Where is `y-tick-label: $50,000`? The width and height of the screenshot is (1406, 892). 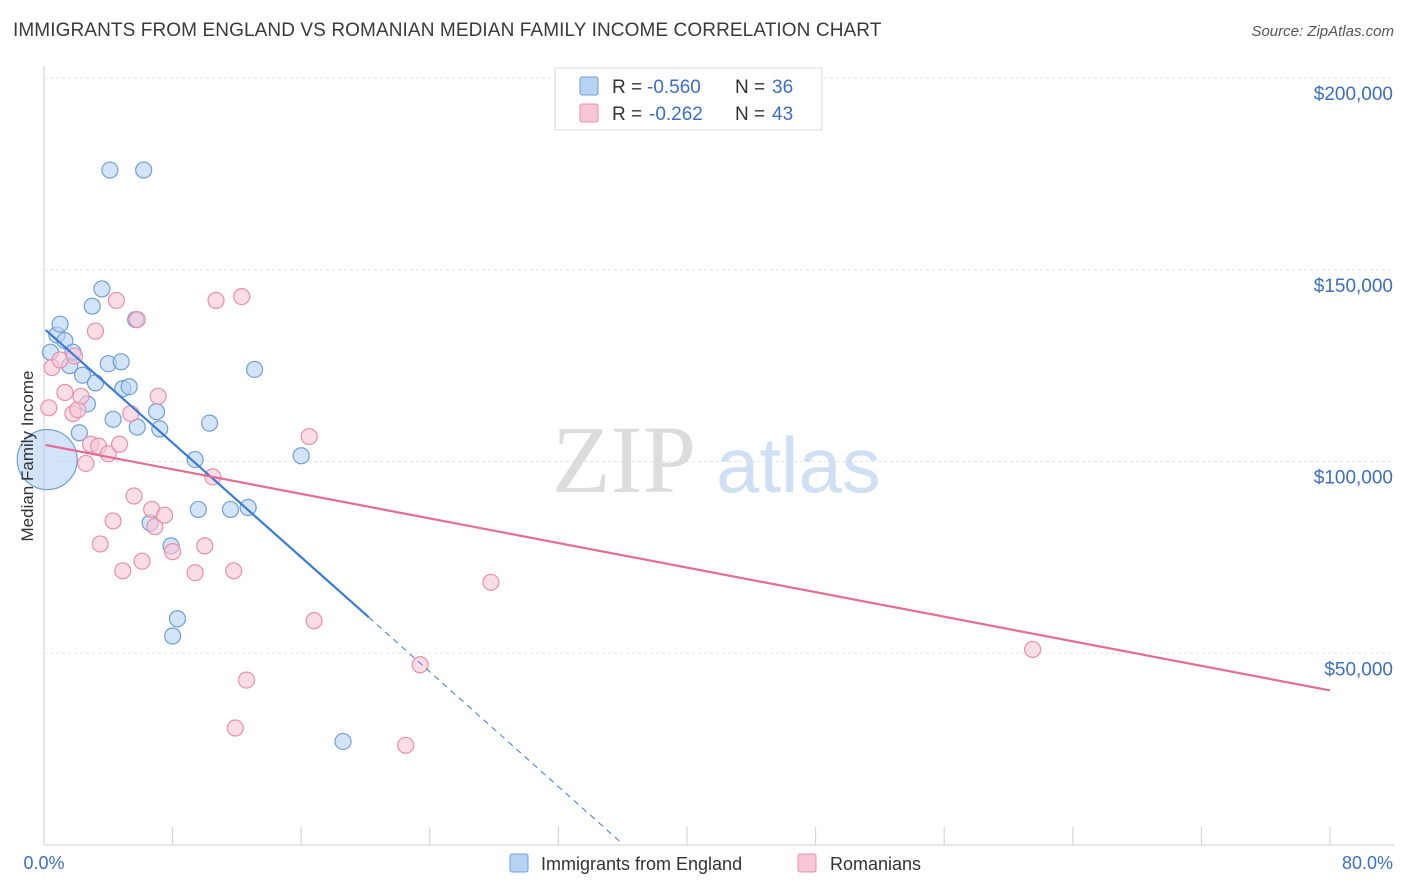
y-tick-label: $50,000 is located at coordinates (1358, 669).